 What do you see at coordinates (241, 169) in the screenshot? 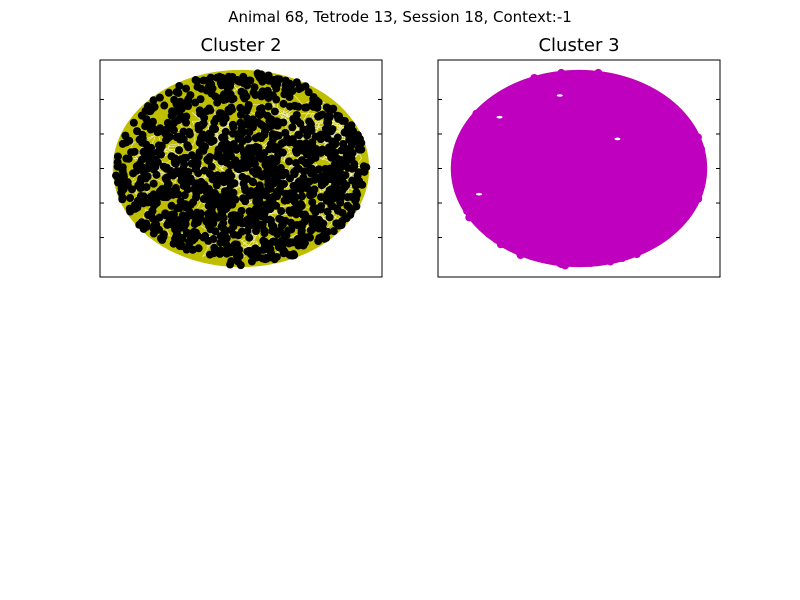
I see `plot-area` at bounding box center [241, 169].